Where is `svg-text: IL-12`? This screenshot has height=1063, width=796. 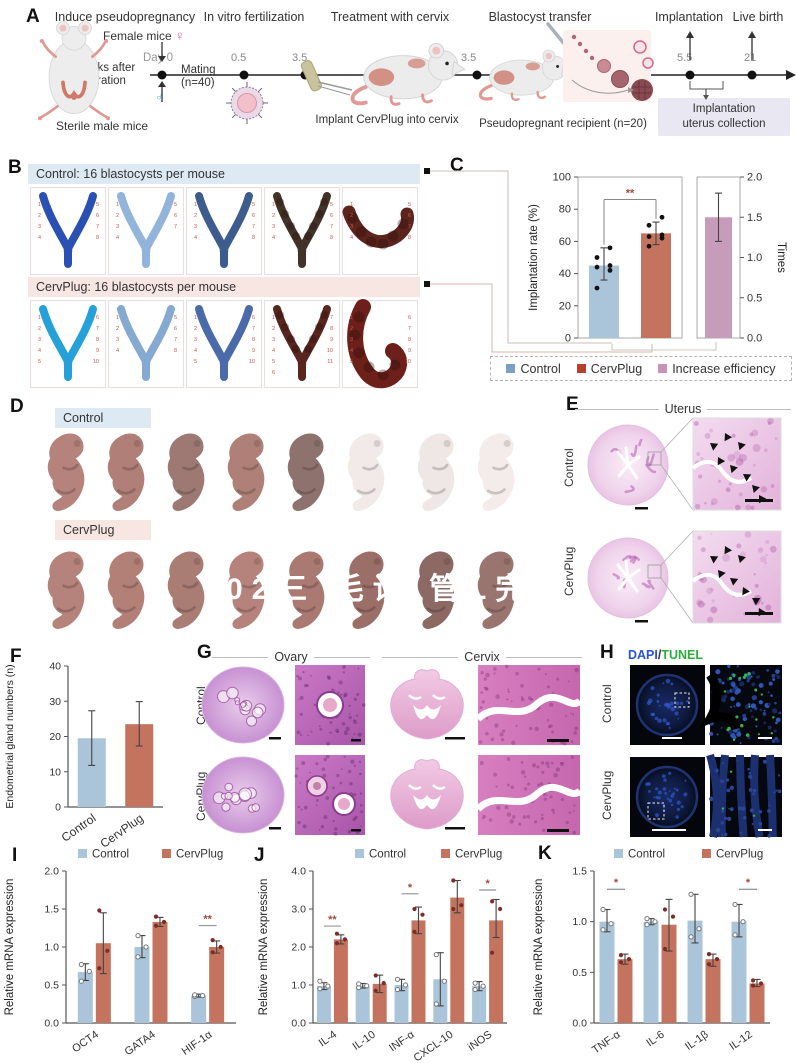 svg-text: IL-12 is located at coordinates (740, 1041).